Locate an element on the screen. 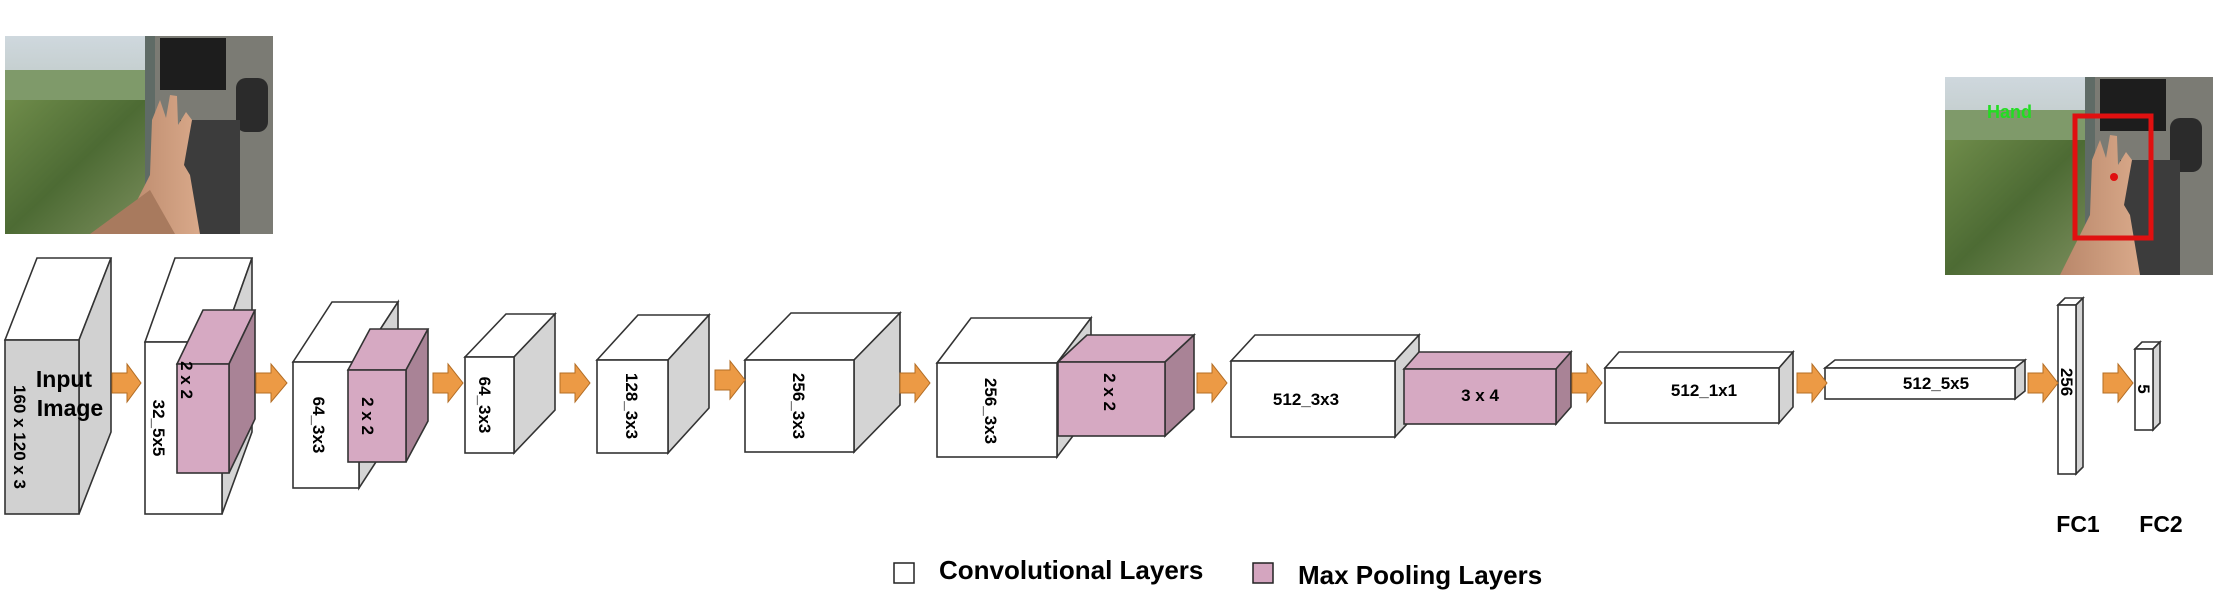  conv-layer-64-3x3-a-label: 64_3x3 is located at coordinates (318, 425).